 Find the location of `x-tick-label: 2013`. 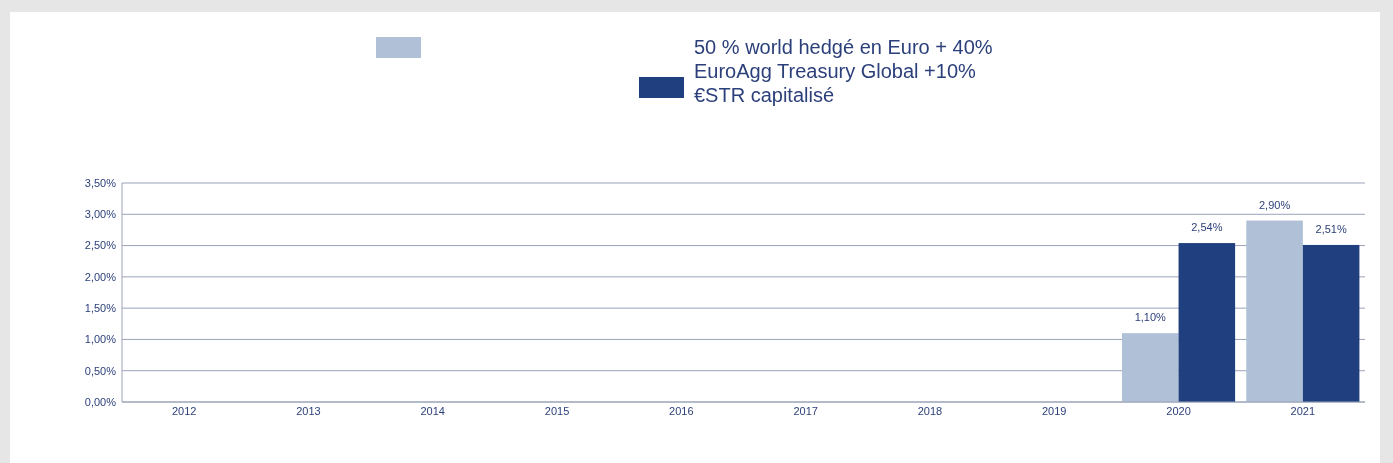

x-tick-label: 2013 is located at coordinates (308, 411).